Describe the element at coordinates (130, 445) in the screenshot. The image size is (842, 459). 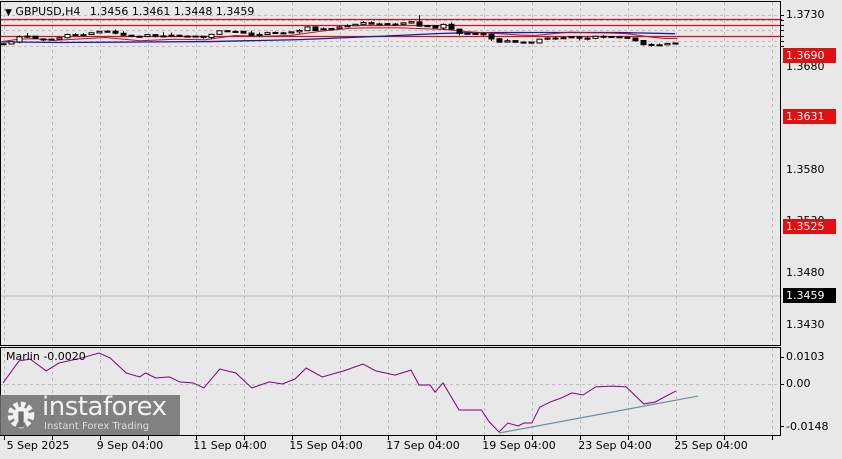
I see `time-label: 9 Sep 04:00` at that location.